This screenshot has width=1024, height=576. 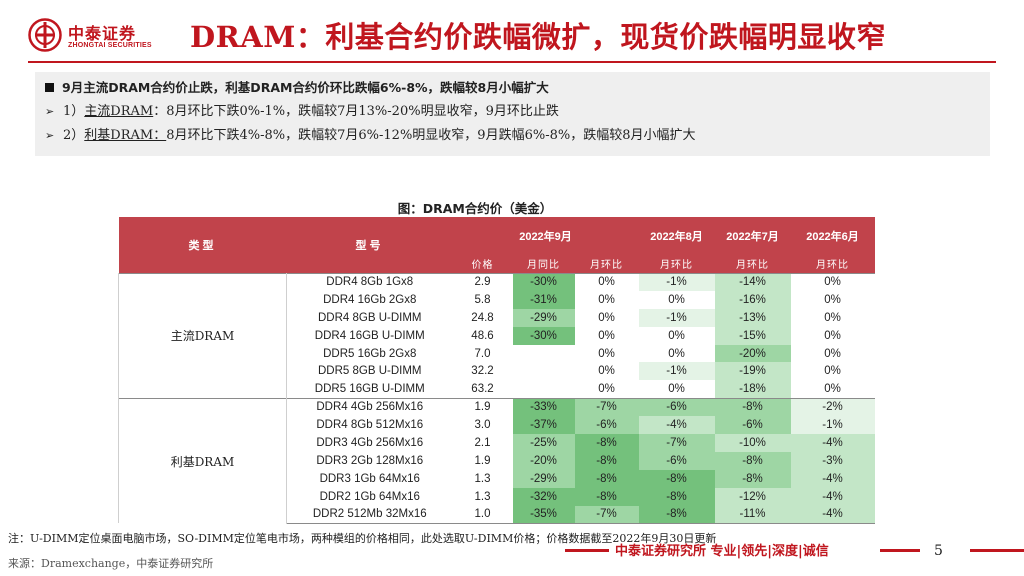 I want to click on summary-point-label: 主流DRAM, so click(x=119, y=111).